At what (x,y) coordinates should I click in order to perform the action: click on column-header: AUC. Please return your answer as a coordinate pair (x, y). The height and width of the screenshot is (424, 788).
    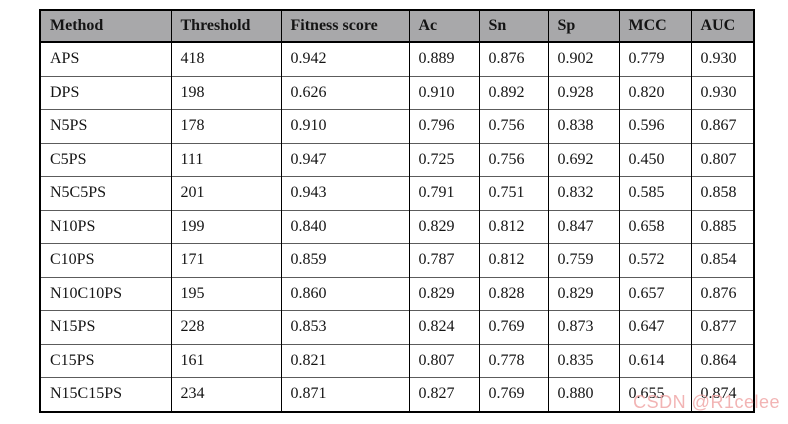
    Looking at the image, I should click on (722, 26).